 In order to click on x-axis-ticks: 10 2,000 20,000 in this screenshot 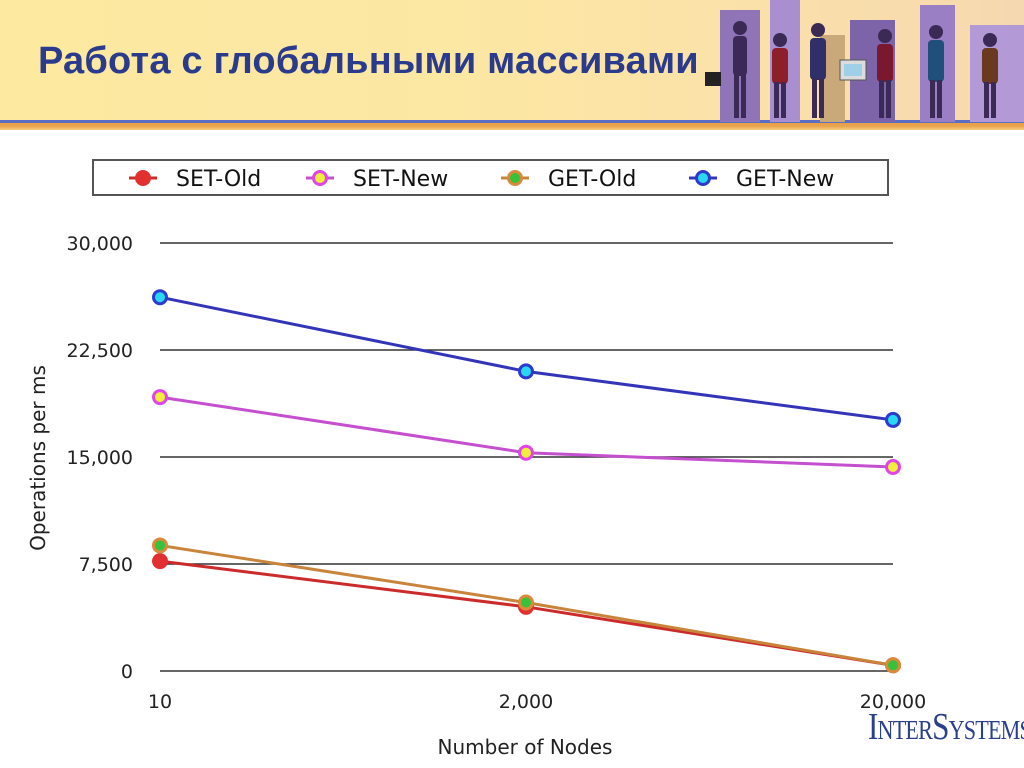, I will do `click(537, 702)`.